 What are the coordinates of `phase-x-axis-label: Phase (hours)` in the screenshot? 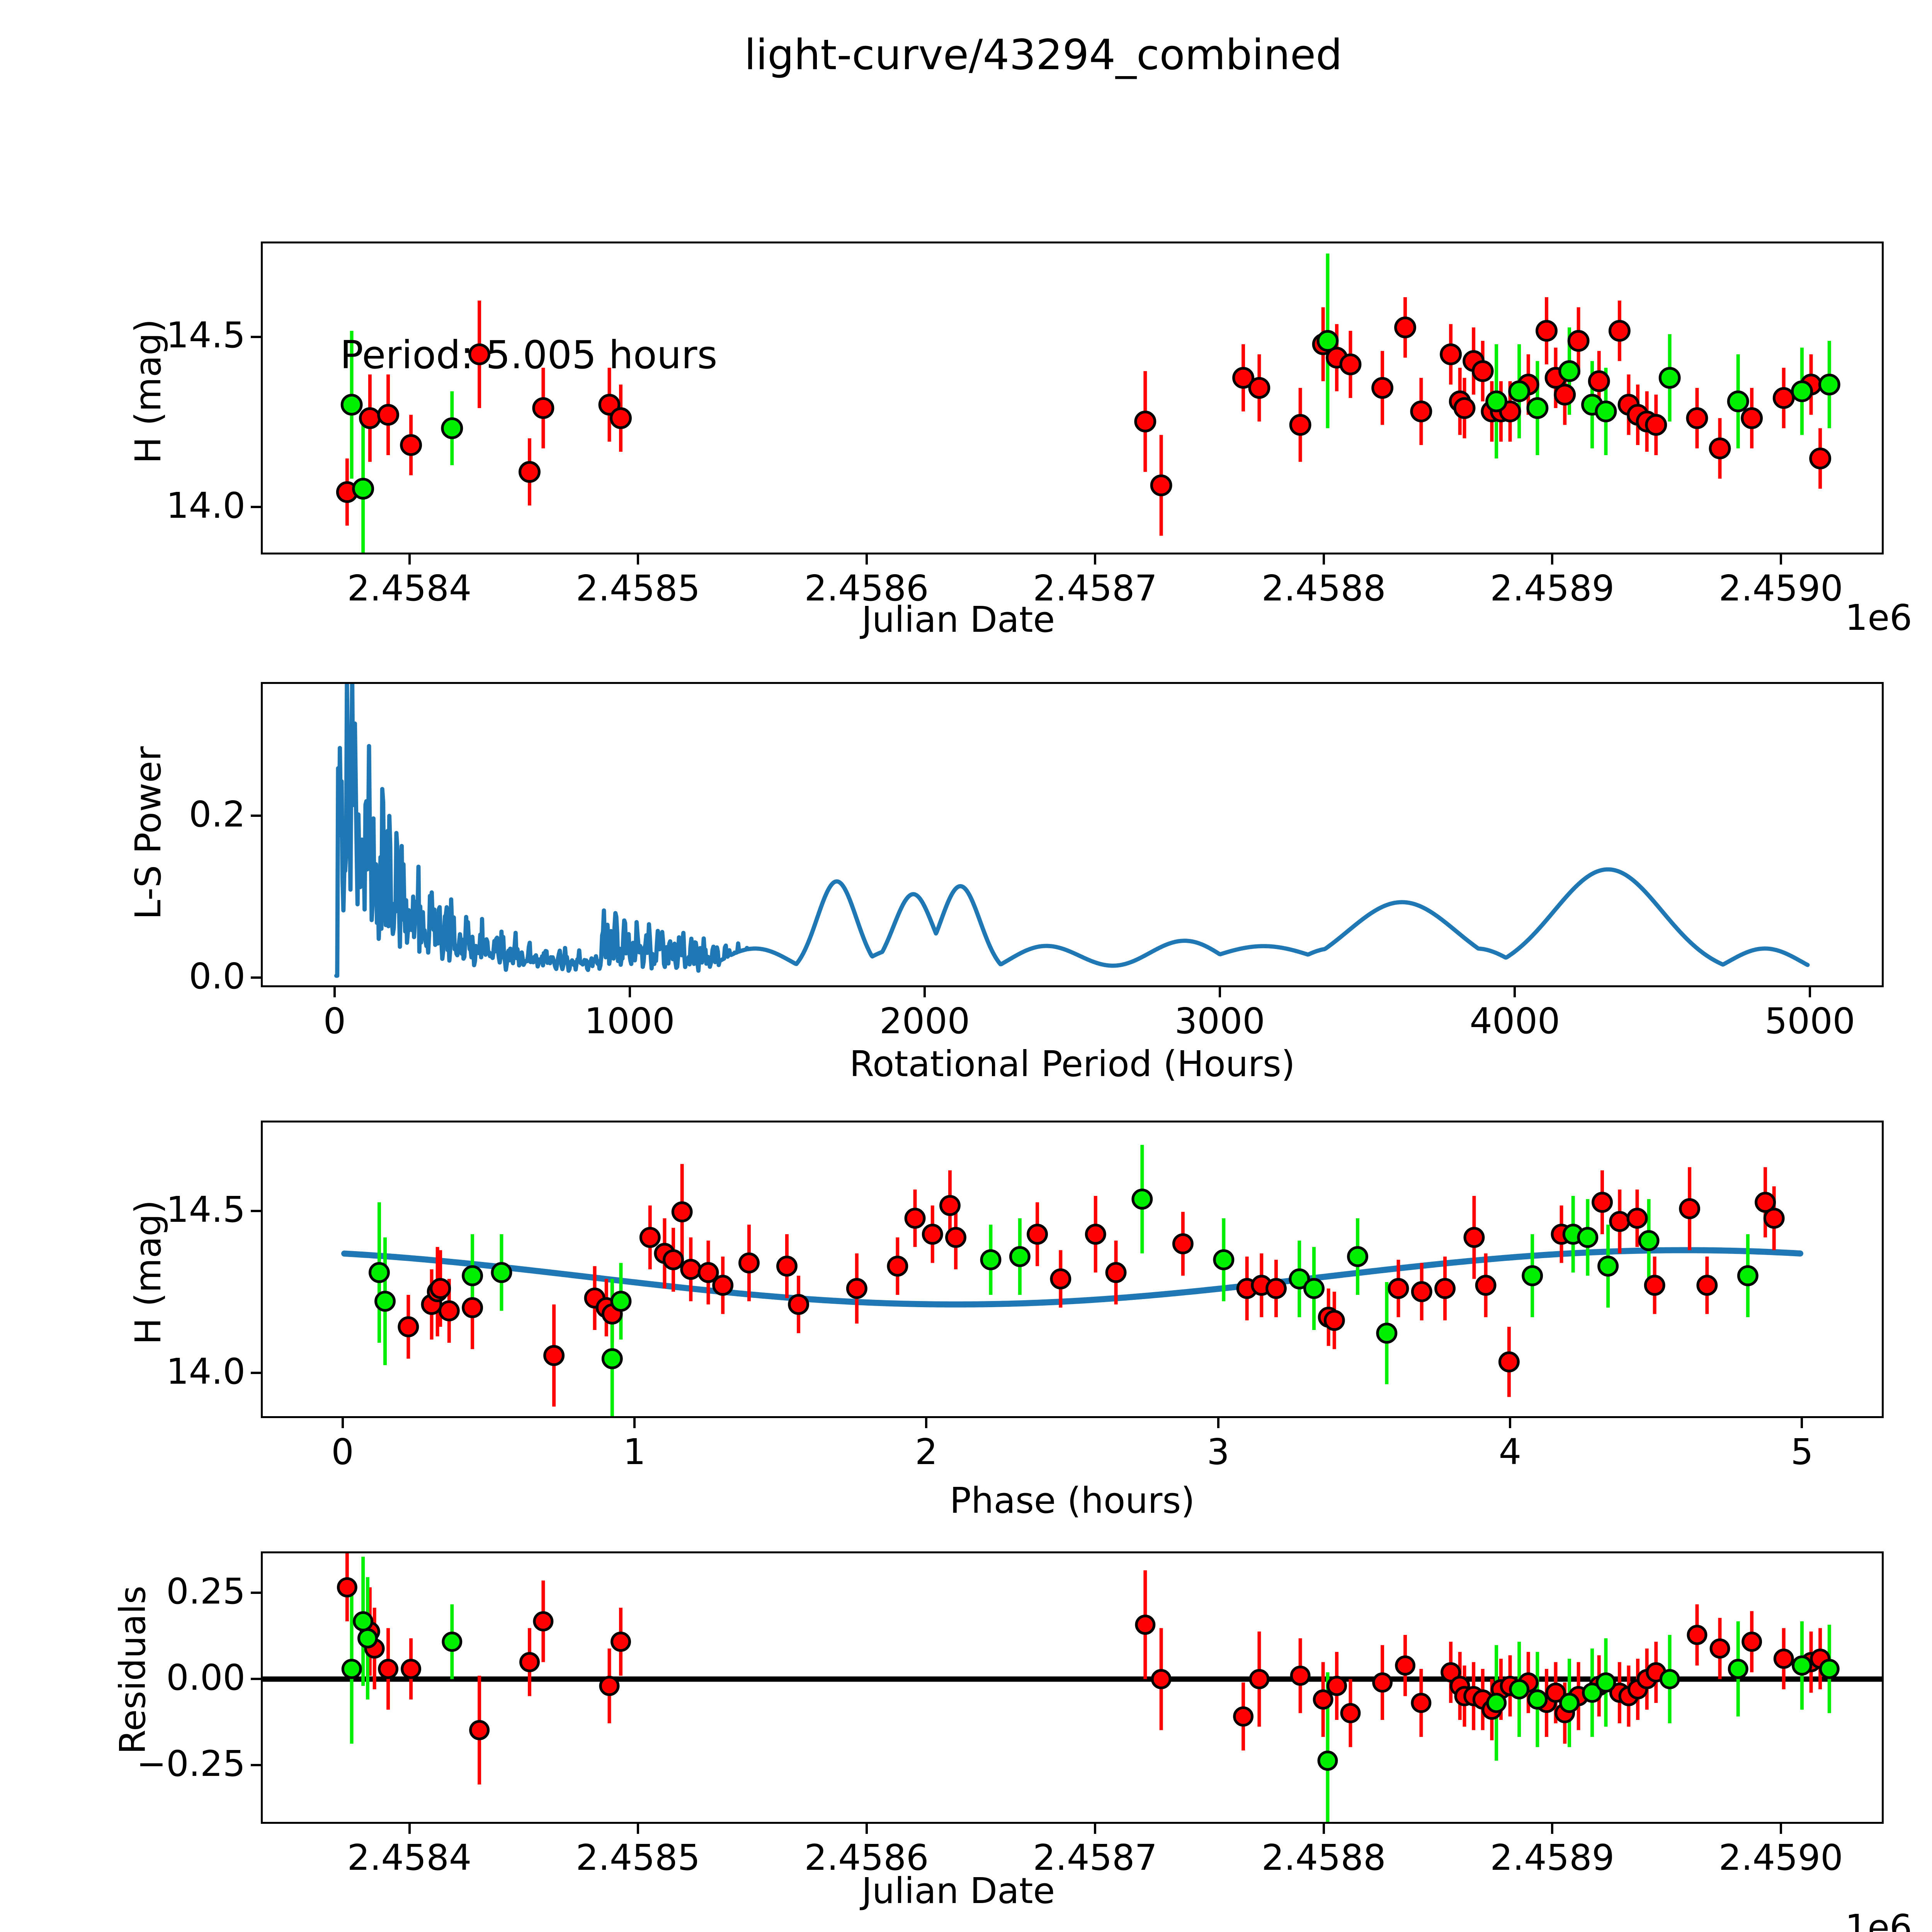 It's located at (1072, 1501).